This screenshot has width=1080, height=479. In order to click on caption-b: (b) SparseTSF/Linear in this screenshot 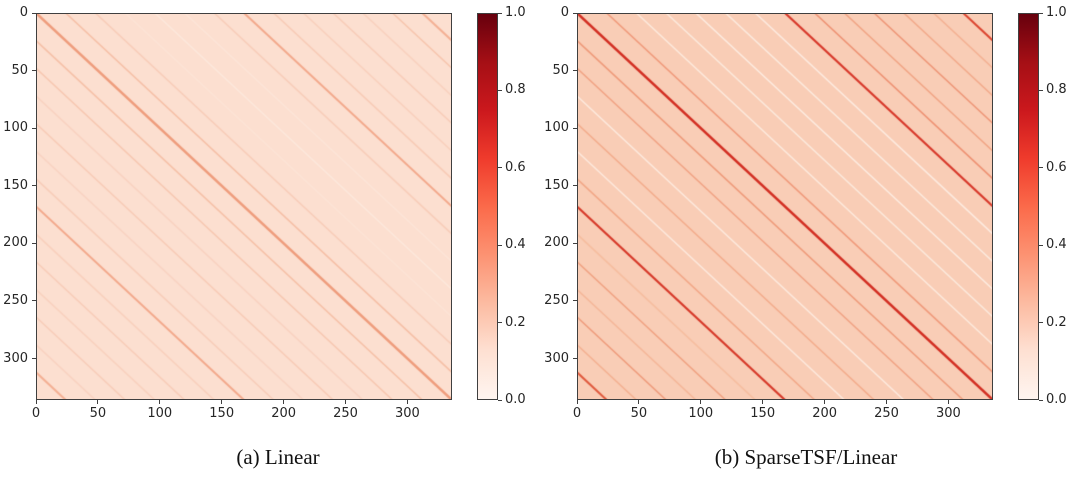, I will do `click(806, 457)`.